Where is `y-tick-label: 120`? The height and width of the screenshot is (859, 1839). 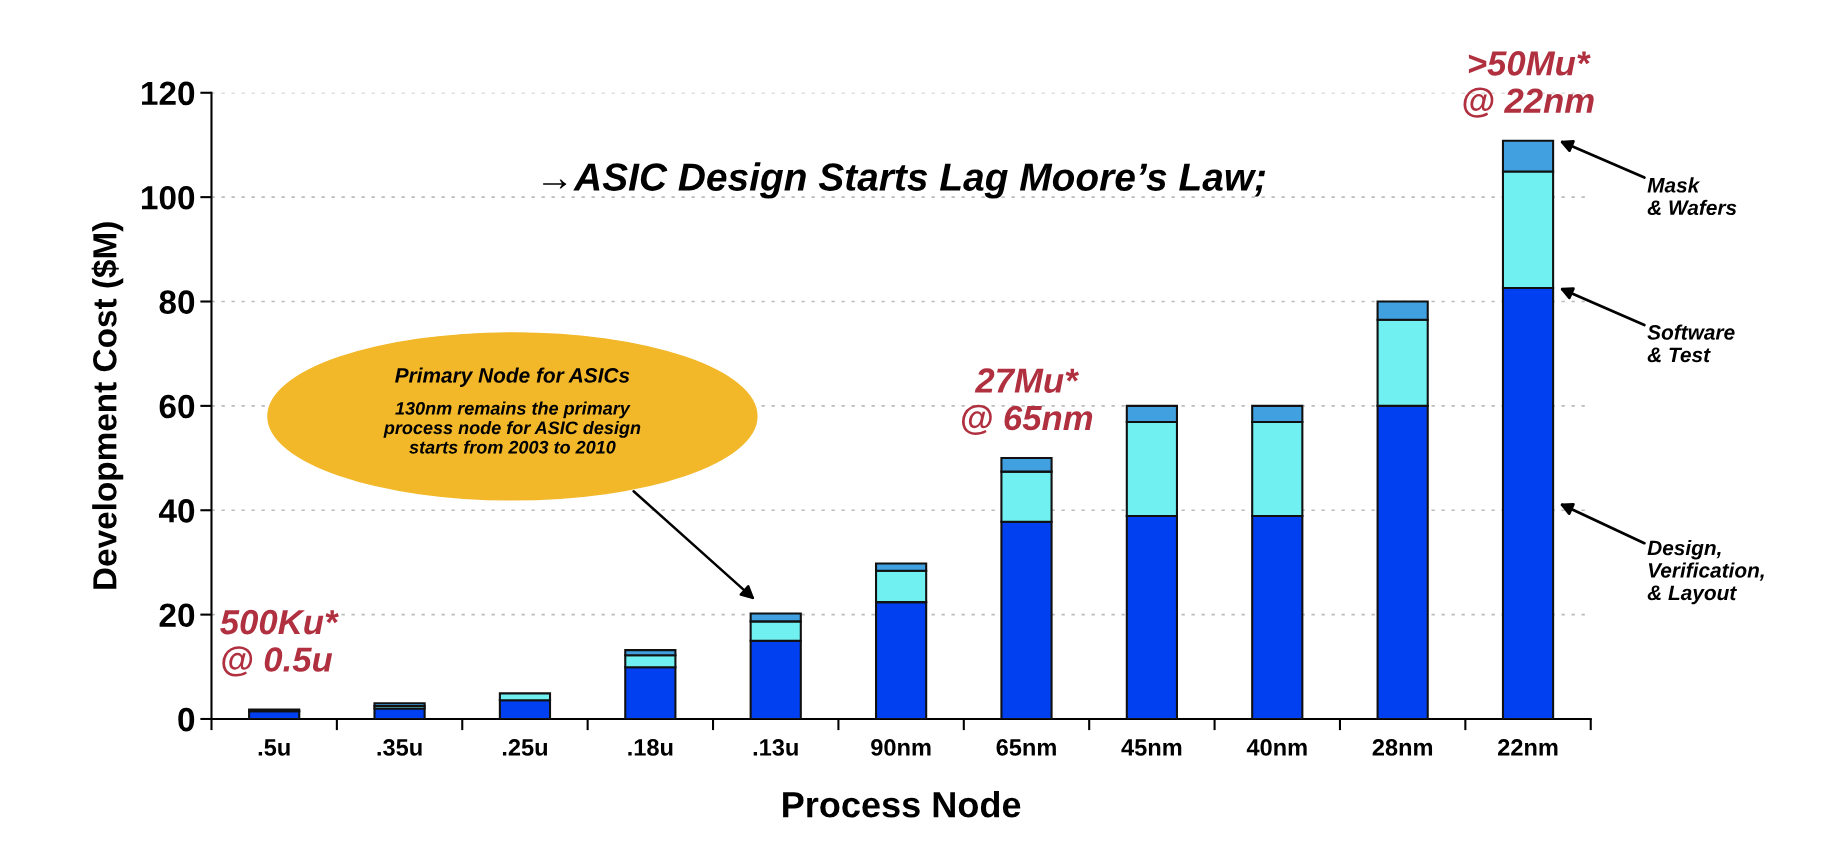
y-tick-label: 120 is located at coordinates (168, 93).